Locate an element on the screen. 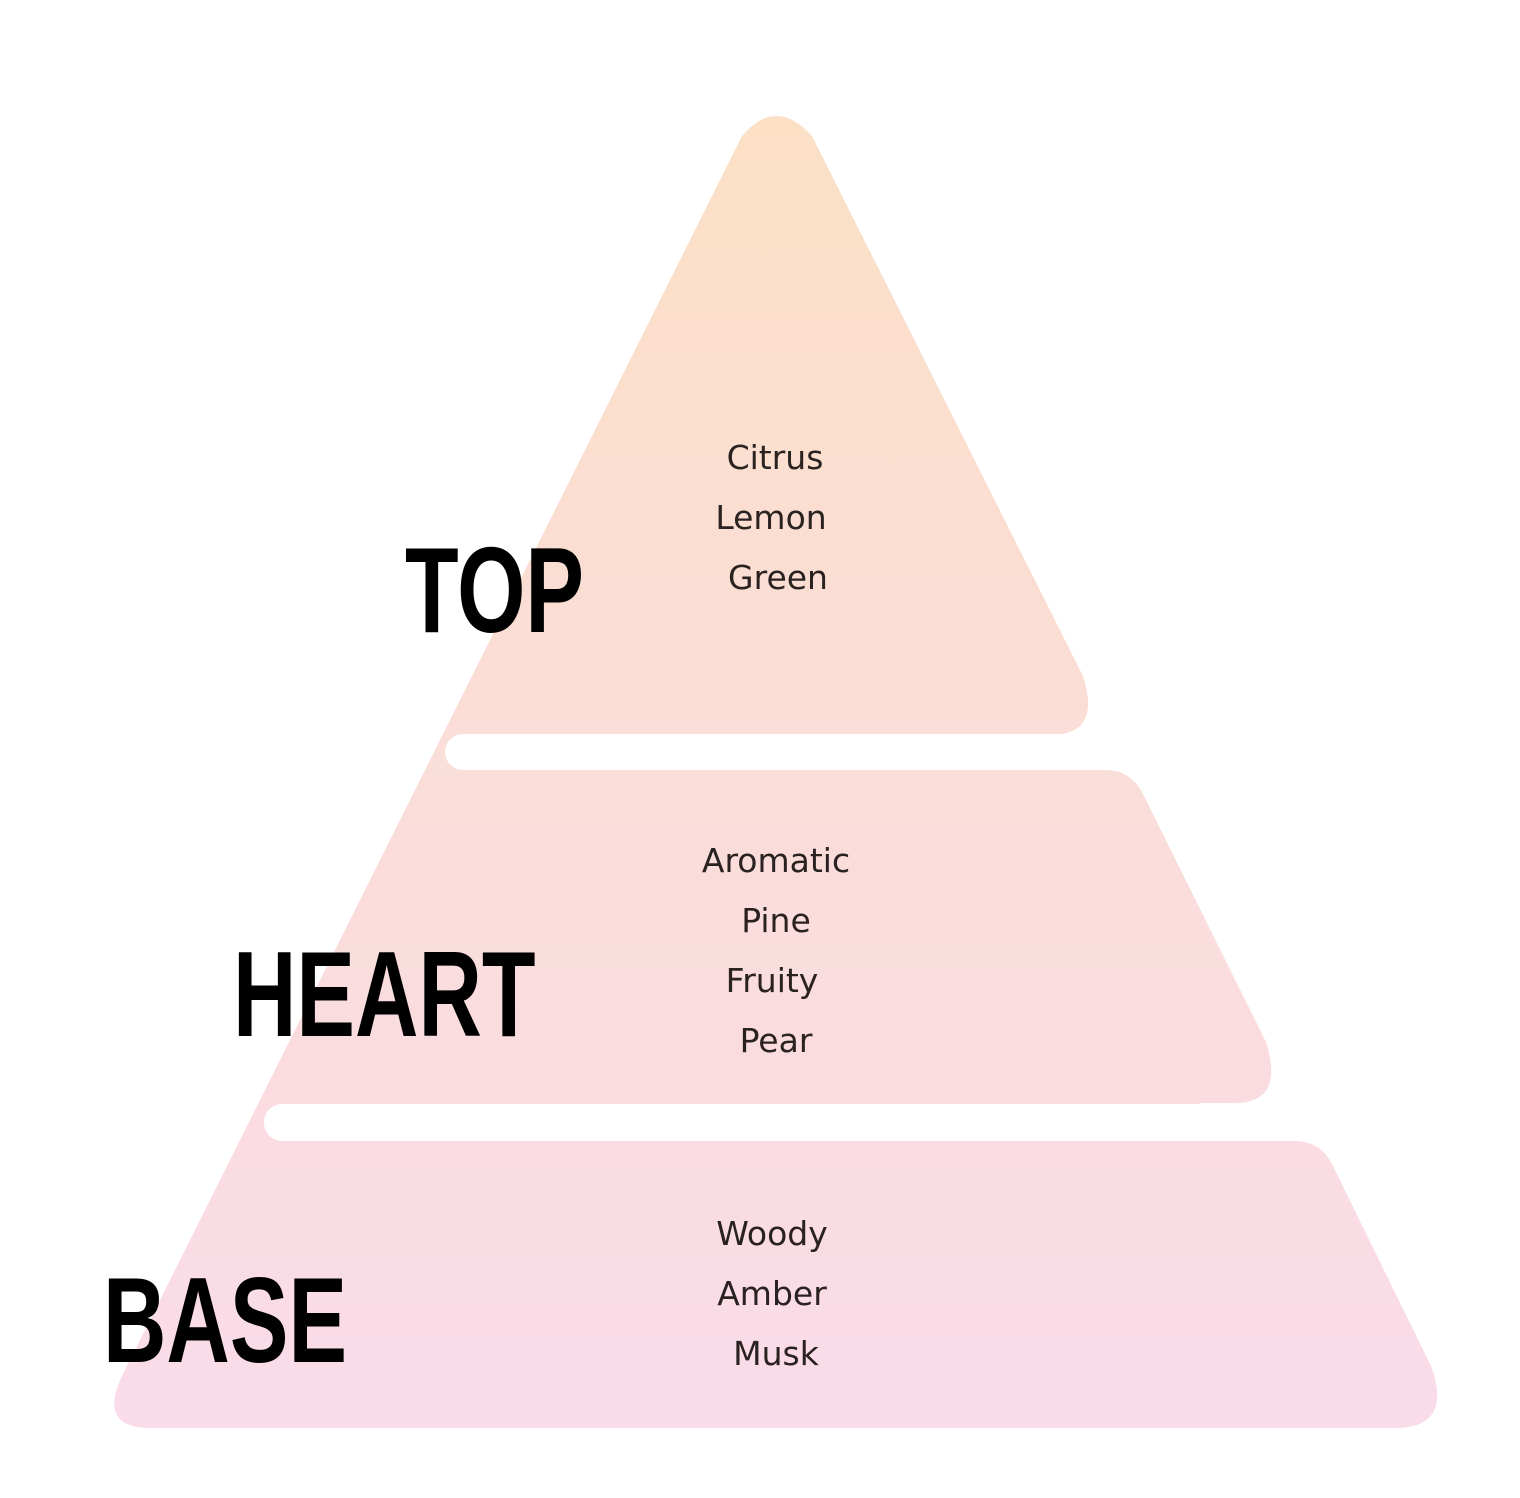 This screenshot has width=1520, height=1498. note-top-2: Lemon is located at coordinates (770, 517).